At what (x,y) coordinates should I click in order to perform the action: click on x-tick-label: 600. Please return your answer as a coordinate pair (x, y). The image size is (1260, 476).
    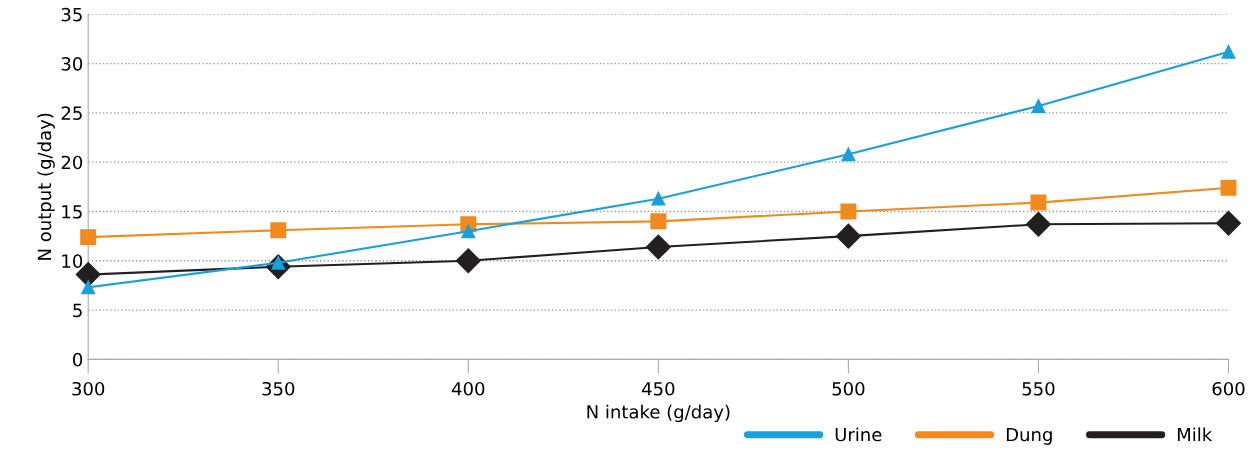
    Looking at the image, I should click on (1228, 388).